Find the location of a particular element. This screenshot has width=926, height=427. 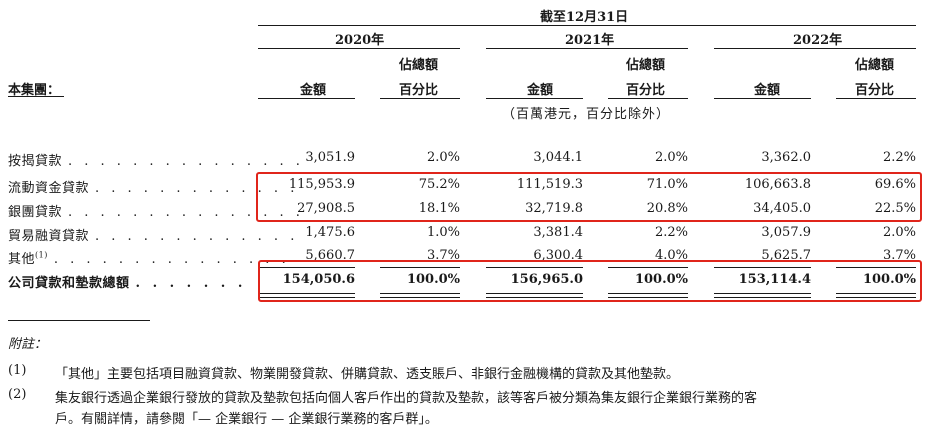

row-other-footnote-ref: (1) is located at coordinates (41, 255).